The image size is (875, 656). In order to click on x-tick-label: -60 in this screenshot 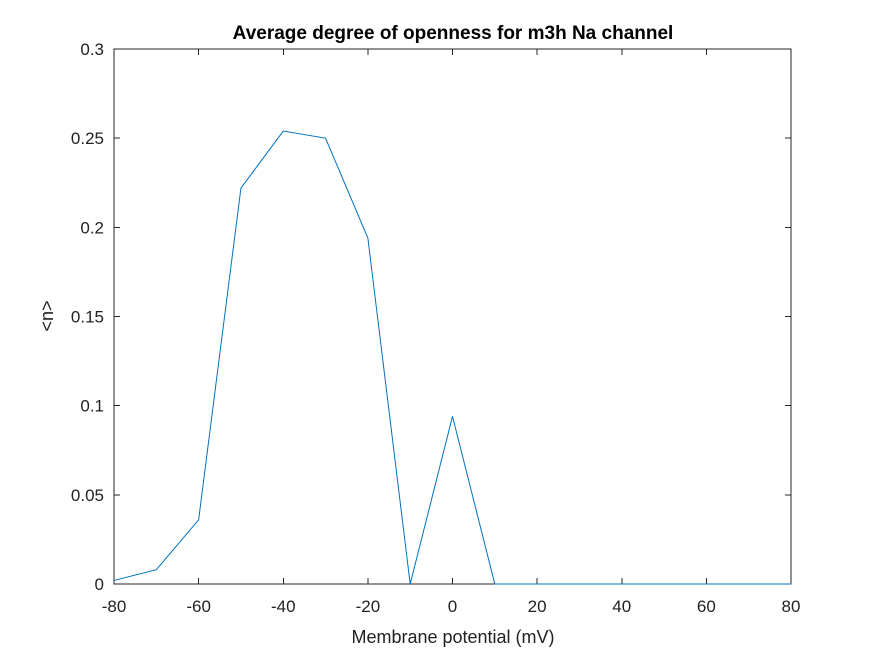, I will do `click(198, 606)`.